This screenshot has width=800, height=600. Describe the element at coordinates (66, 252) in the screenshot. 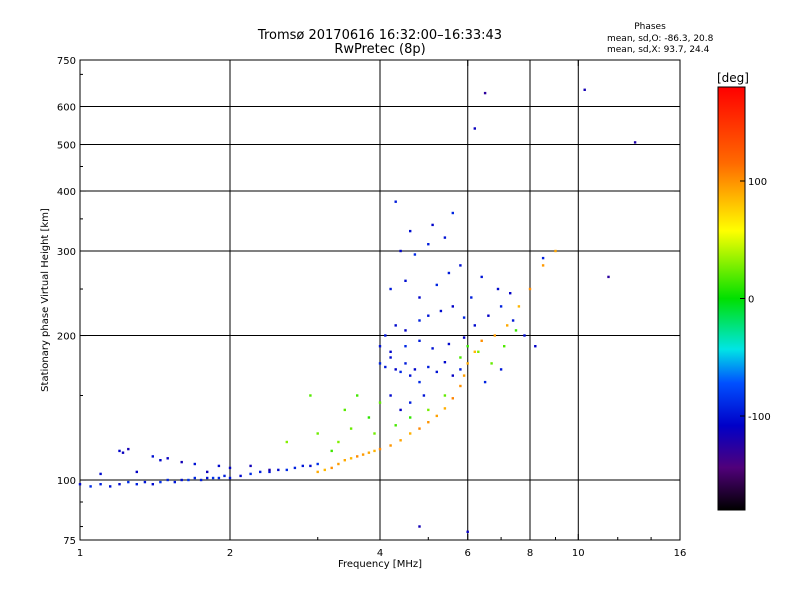

I see `y-tick-label: 300` at that location.